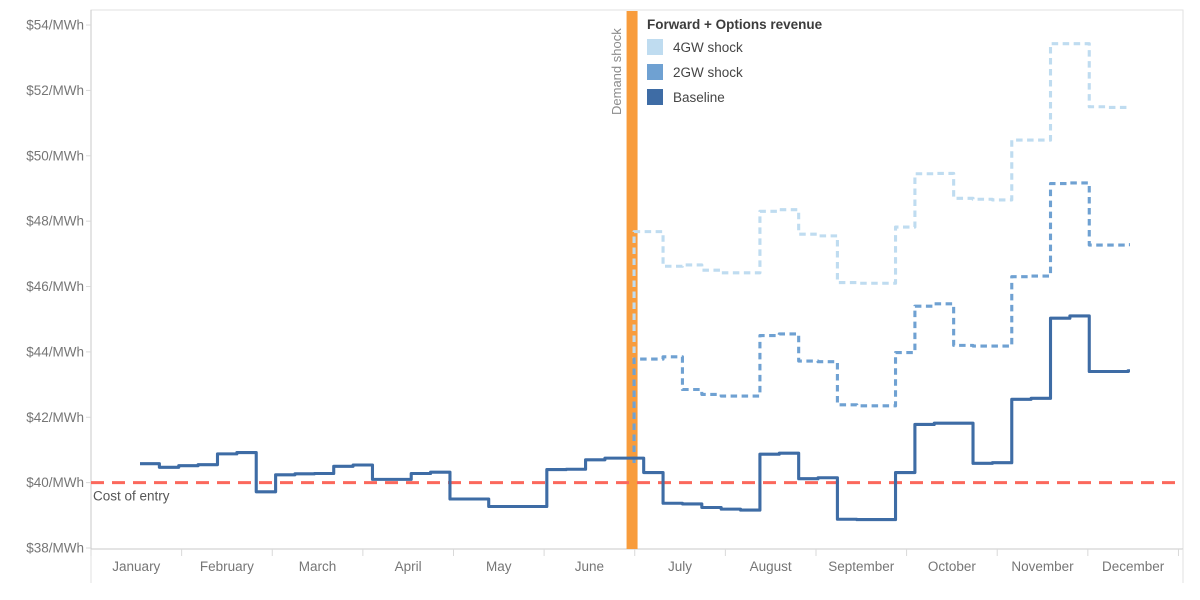  I want to click on y-axis-label: $52/MWh, so click(55, 90).